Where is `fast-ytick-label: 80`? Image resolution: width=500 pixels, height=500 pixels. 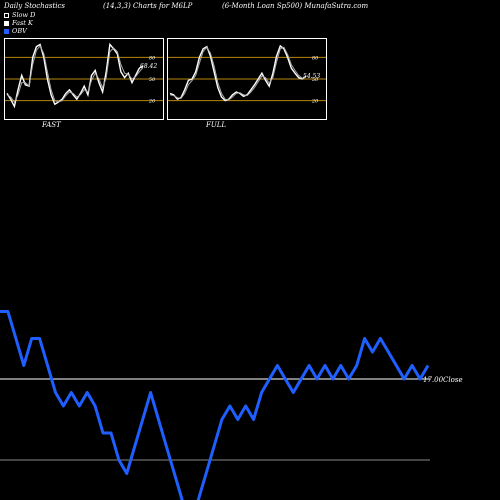 fast-ytick-label: 80 is located at coordinates (152, 58).